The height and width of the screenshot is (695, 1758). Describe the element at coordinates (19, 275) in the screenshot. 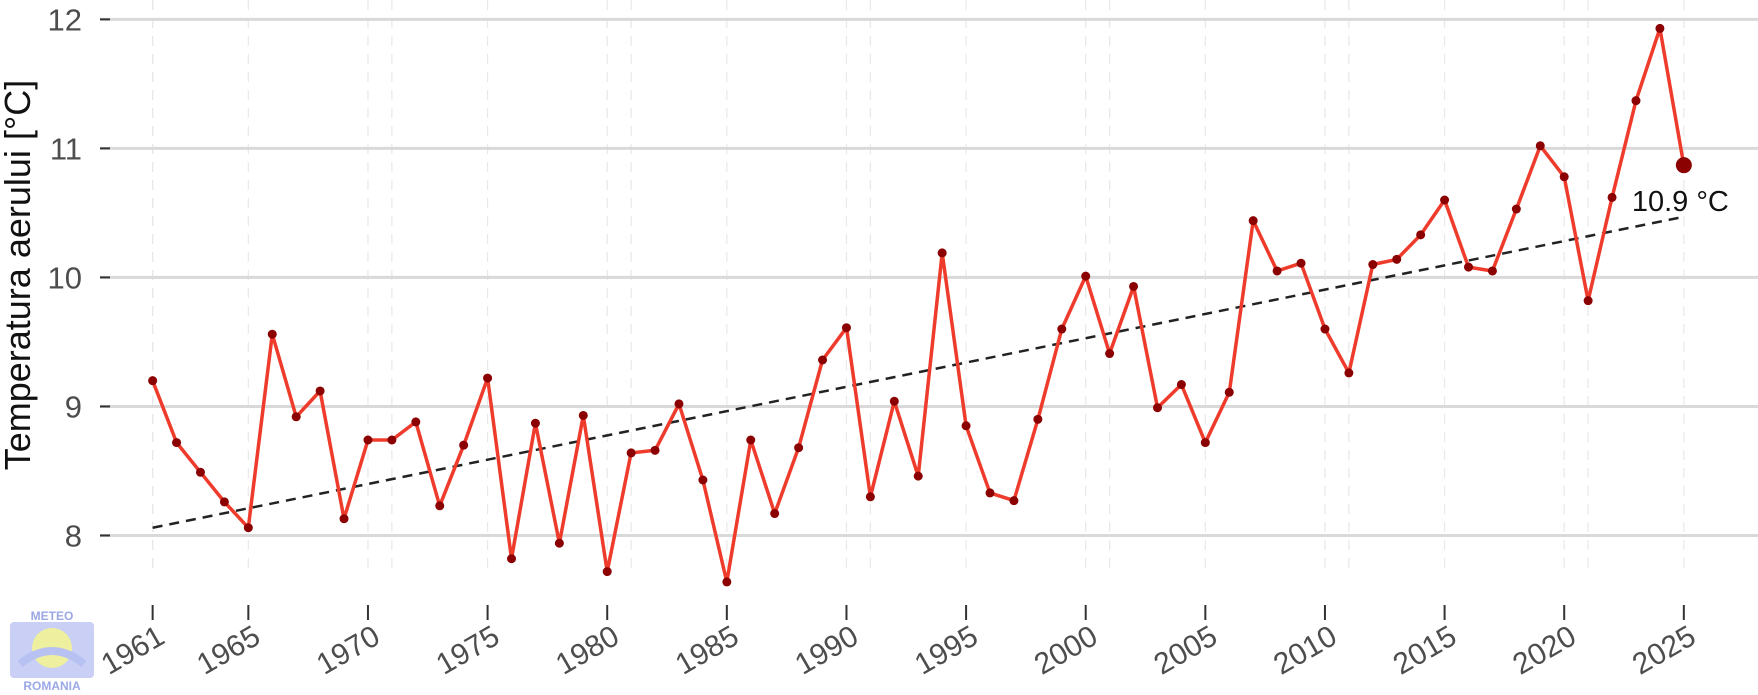

I see `y-axis-label: Temperatura aerului [°C]` at that location.